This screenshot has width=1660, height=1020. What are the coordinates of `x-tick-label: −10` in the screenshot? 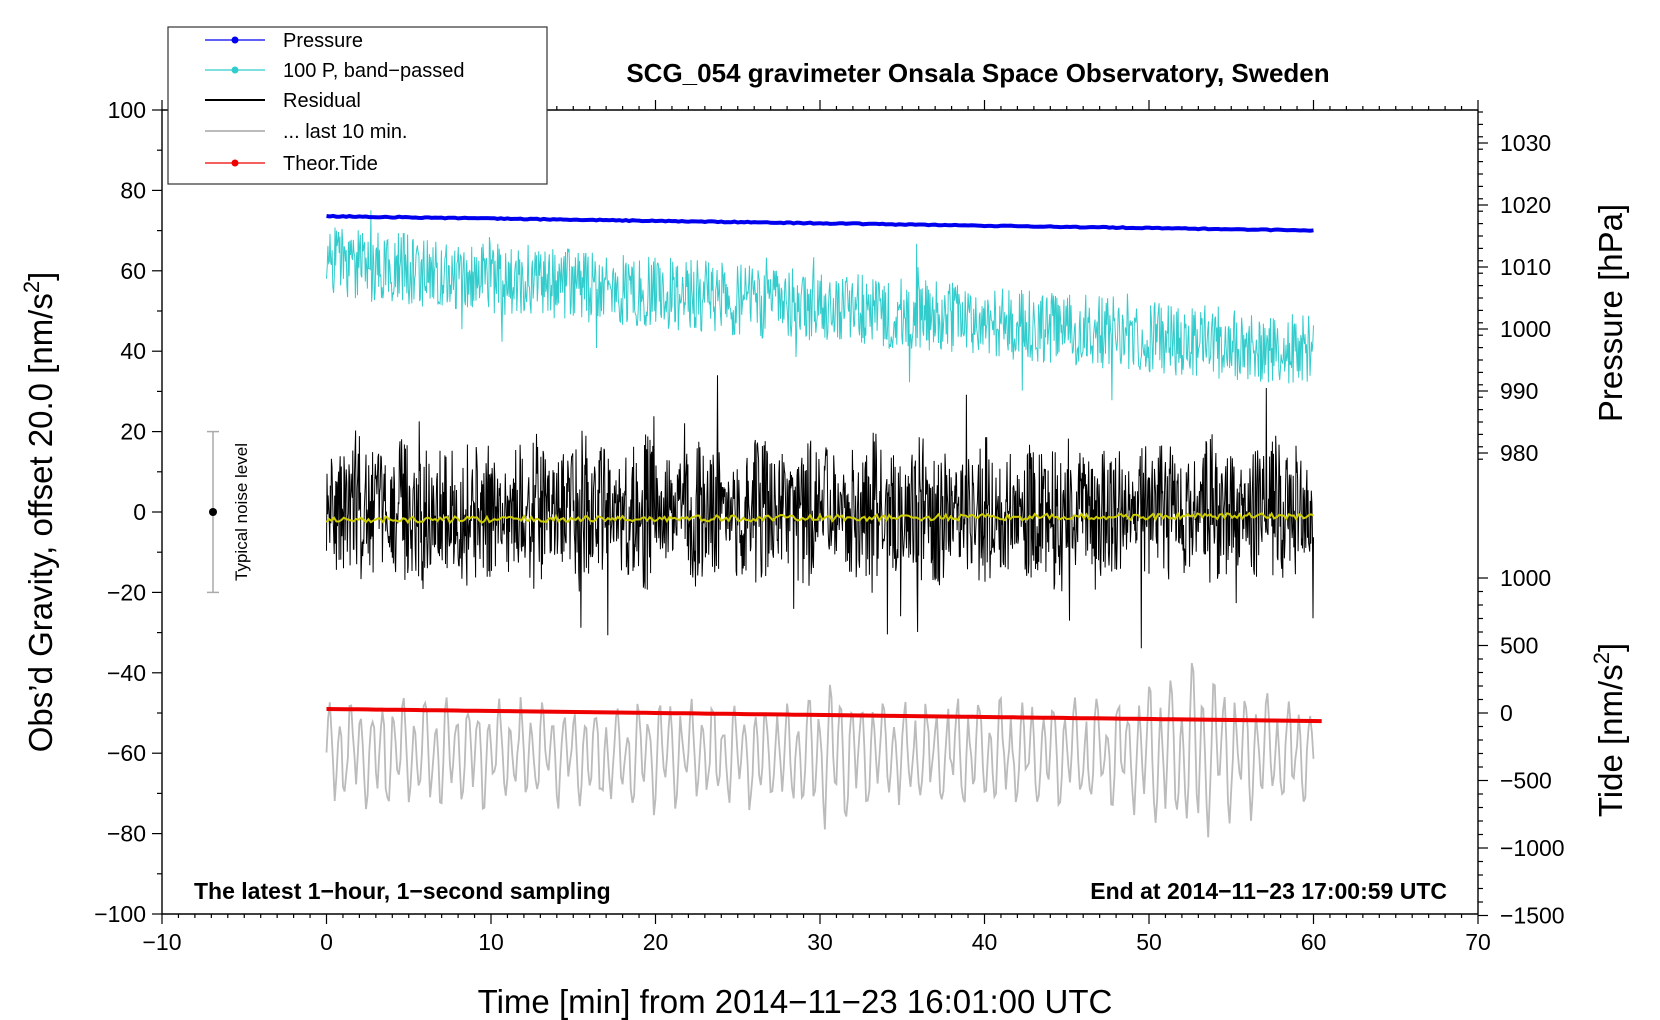 It's located at (161, 942).